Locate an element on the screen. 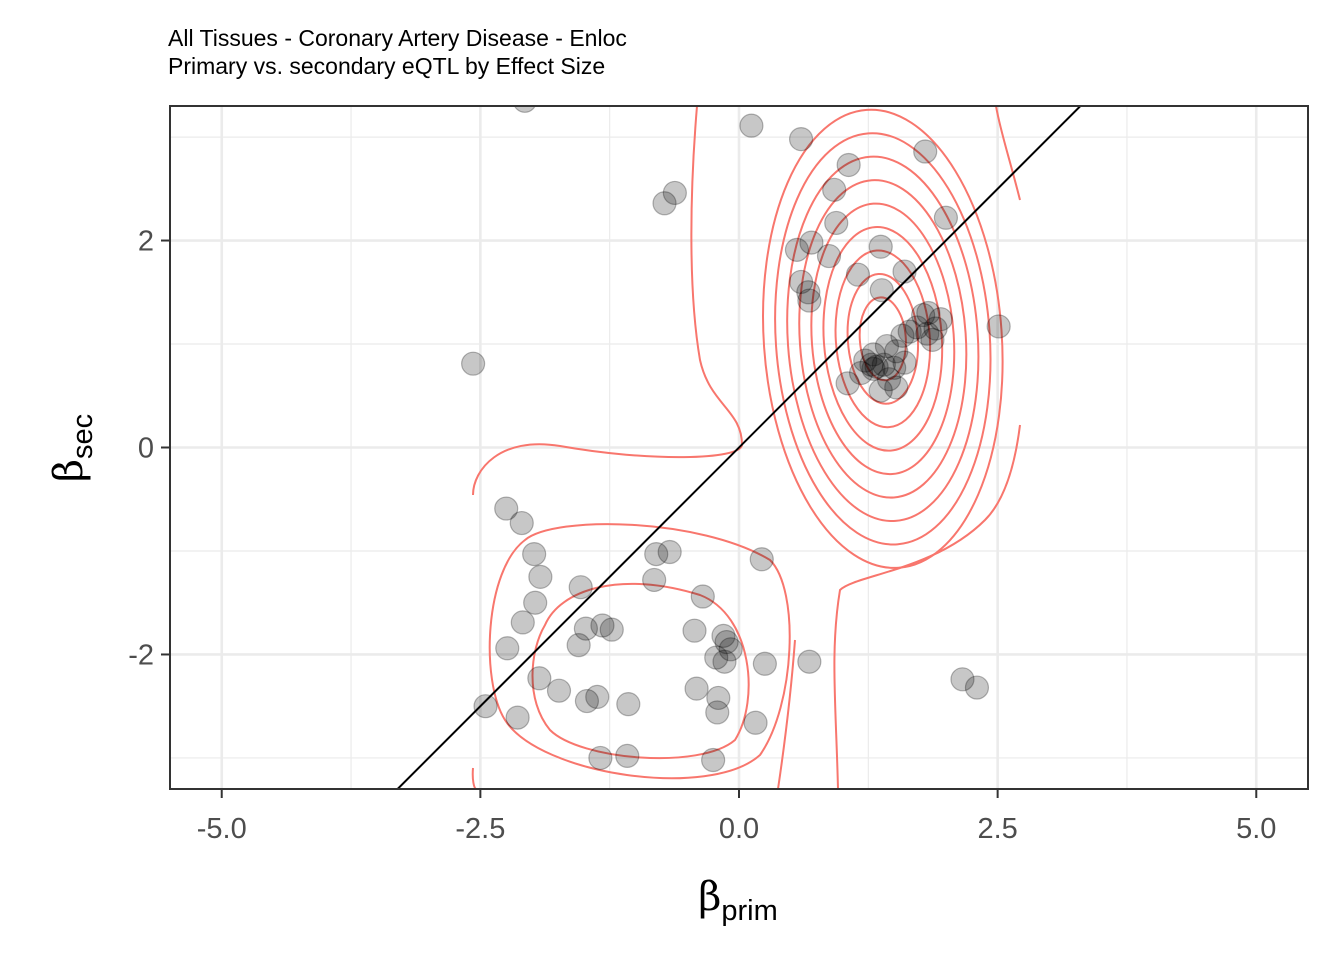 The width and height of the screenshot is (1344, 960). y-axis-subscript: sec is located at coordinates (83, 436).